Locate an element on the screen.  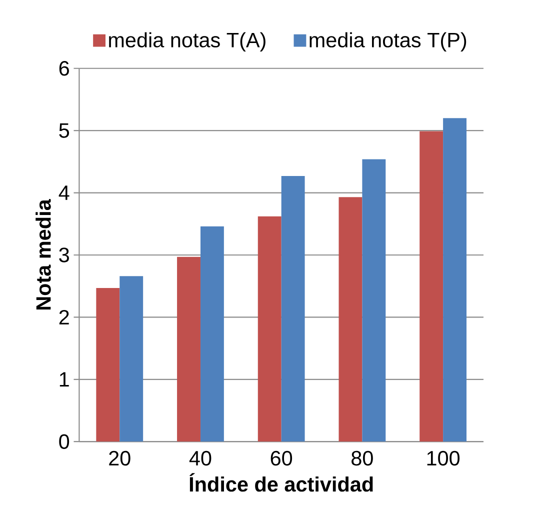
x-tick-label: 60 is located at coordinates (281, 458).